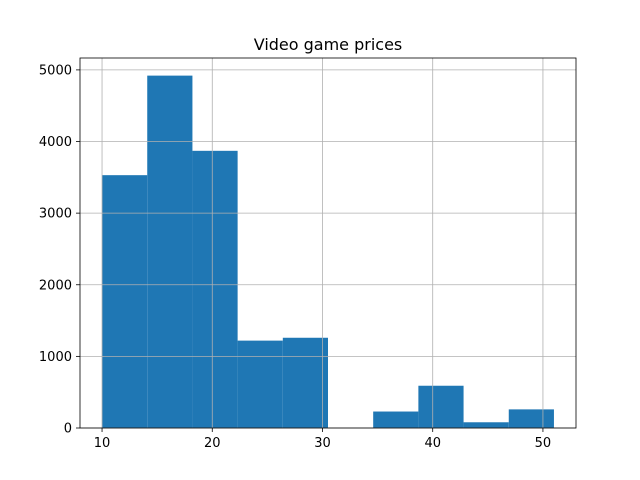  What do you see at coordinates (68, 429) in the screenshot?
I see `y-tick-label-0: 0` at bounding box center [68, 429].